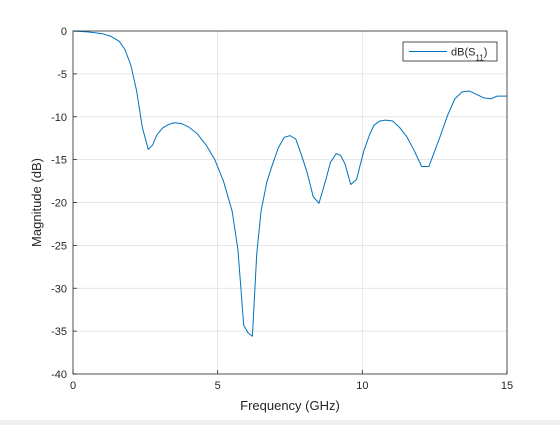 This screenshot has width=560, height=425. Describe the element at coordinates (218, 386) in the screenshot. I see `x-tick-label: 5` at that location.